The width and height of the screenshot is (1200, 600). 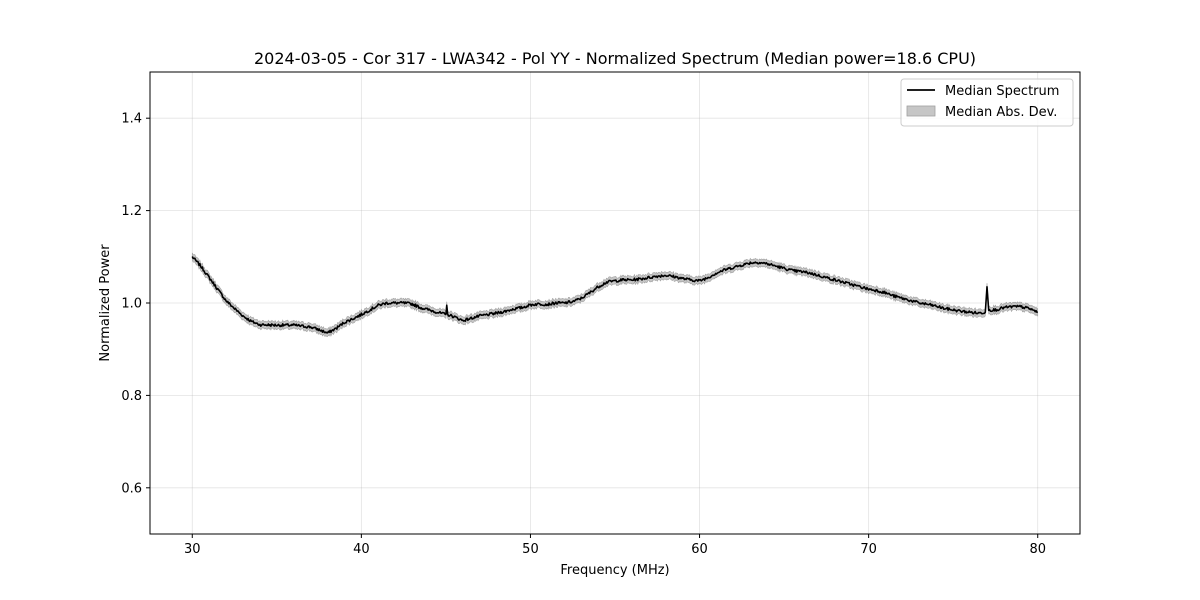 I want to click on y-tick-label: 1.4, so click(x=131, y=119).